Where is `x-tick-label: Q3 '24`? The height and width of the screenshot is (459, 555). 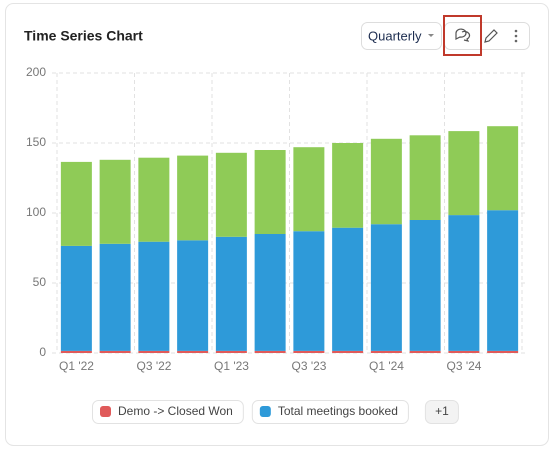 x-tick-label: Q3 '24 is located at coordinates (464, 366).